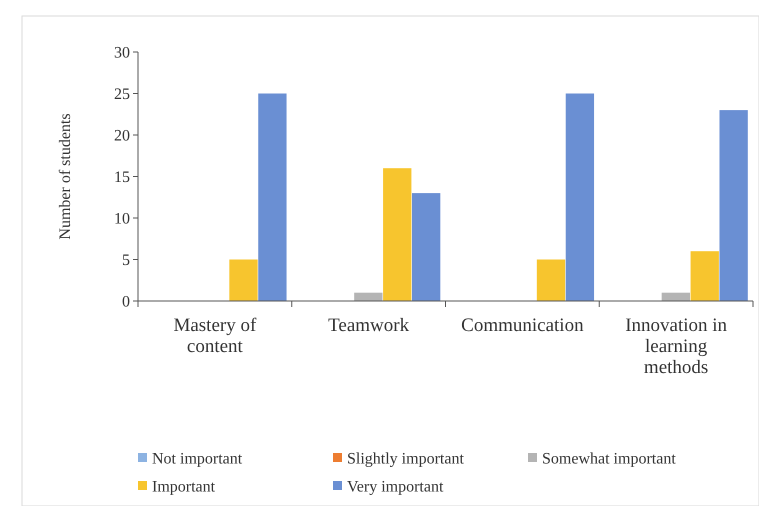 This screenshot has width=759, height=506. Describe the element at coordinates (197, 459) in the screenshot. I see `legend-label: Not important` at that location.